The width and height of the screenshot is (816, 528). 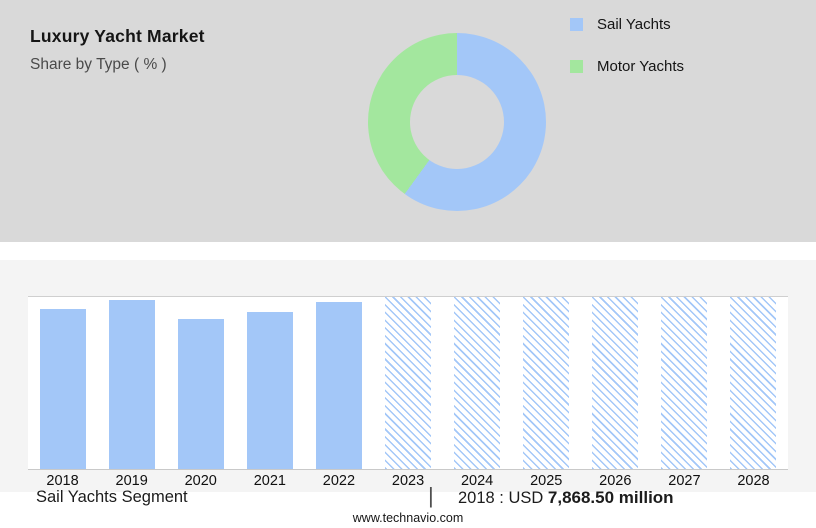 I want to click on donut-chart, so click(x=457, y=122).